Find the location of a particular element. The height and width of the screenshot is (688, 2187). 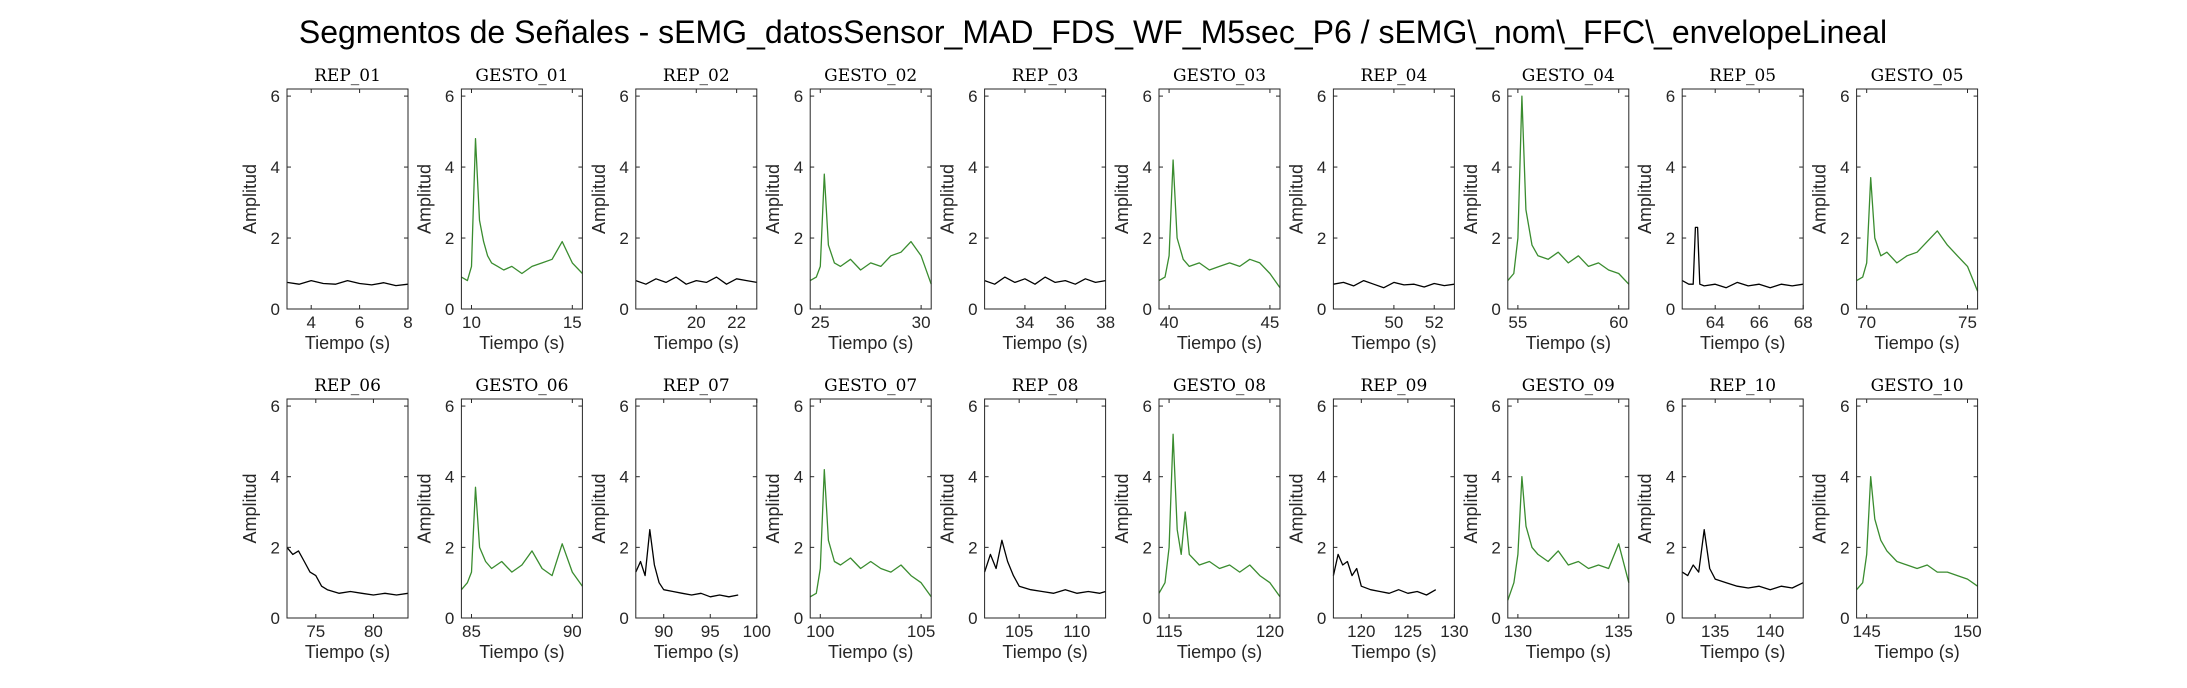

subplot-title: REP_04 is located at coordinates (1394, 76).